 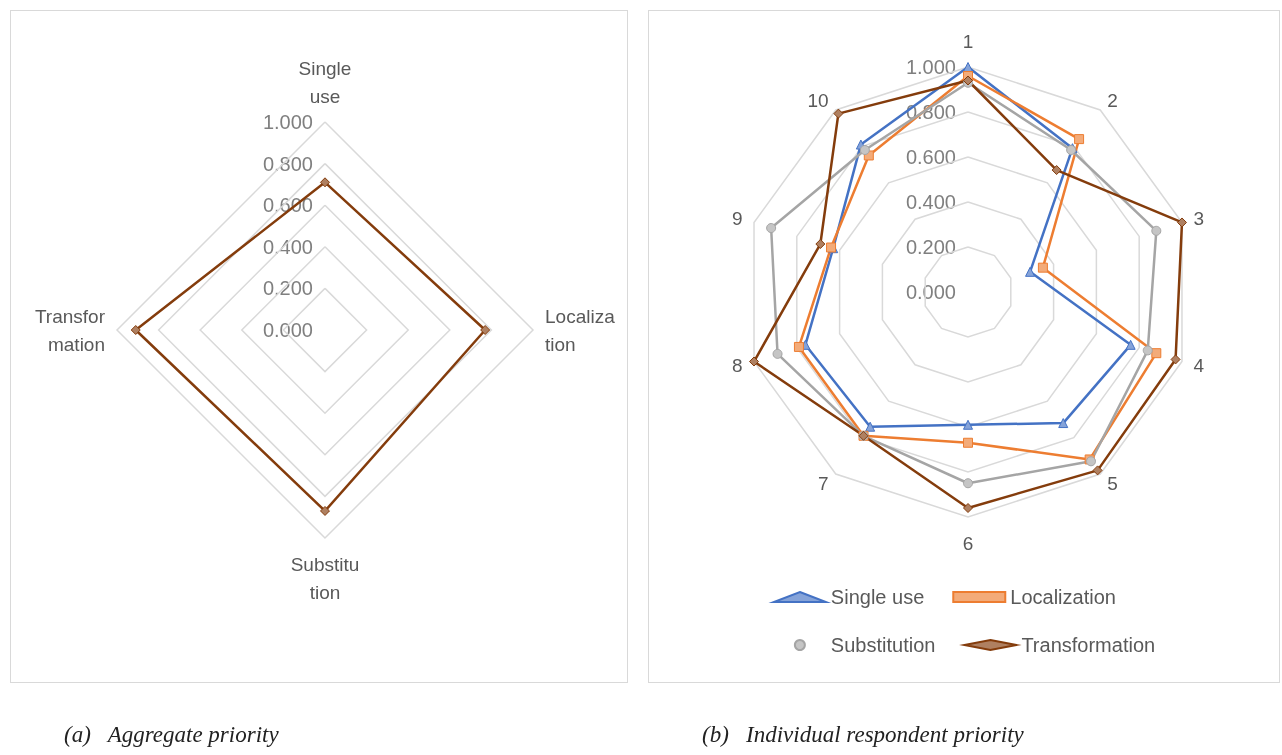 I want to click on spoke-label: 7, so click(x=823, y=484).